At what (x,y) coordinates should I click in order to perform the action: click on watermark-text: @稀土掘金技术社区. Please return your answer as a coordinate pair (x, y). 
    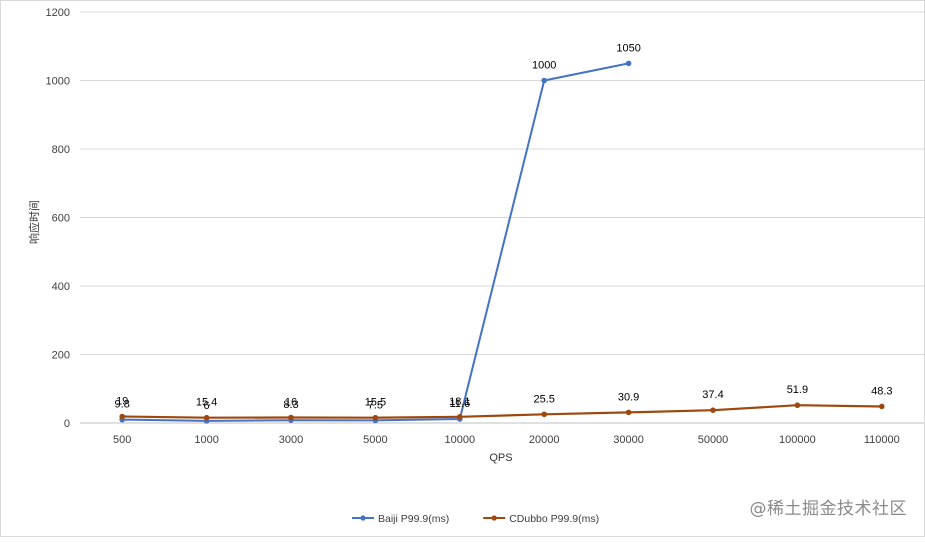
    Looking at the image, I should click on (828, 509).